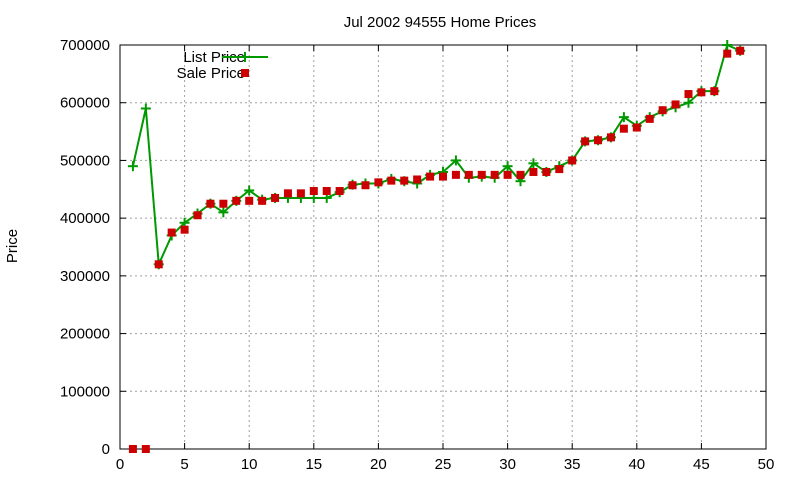  What do you see at coordinates (378, 464) in the screenshot?
I see `x-tick-label: 20` at bounding box center [378, 464].